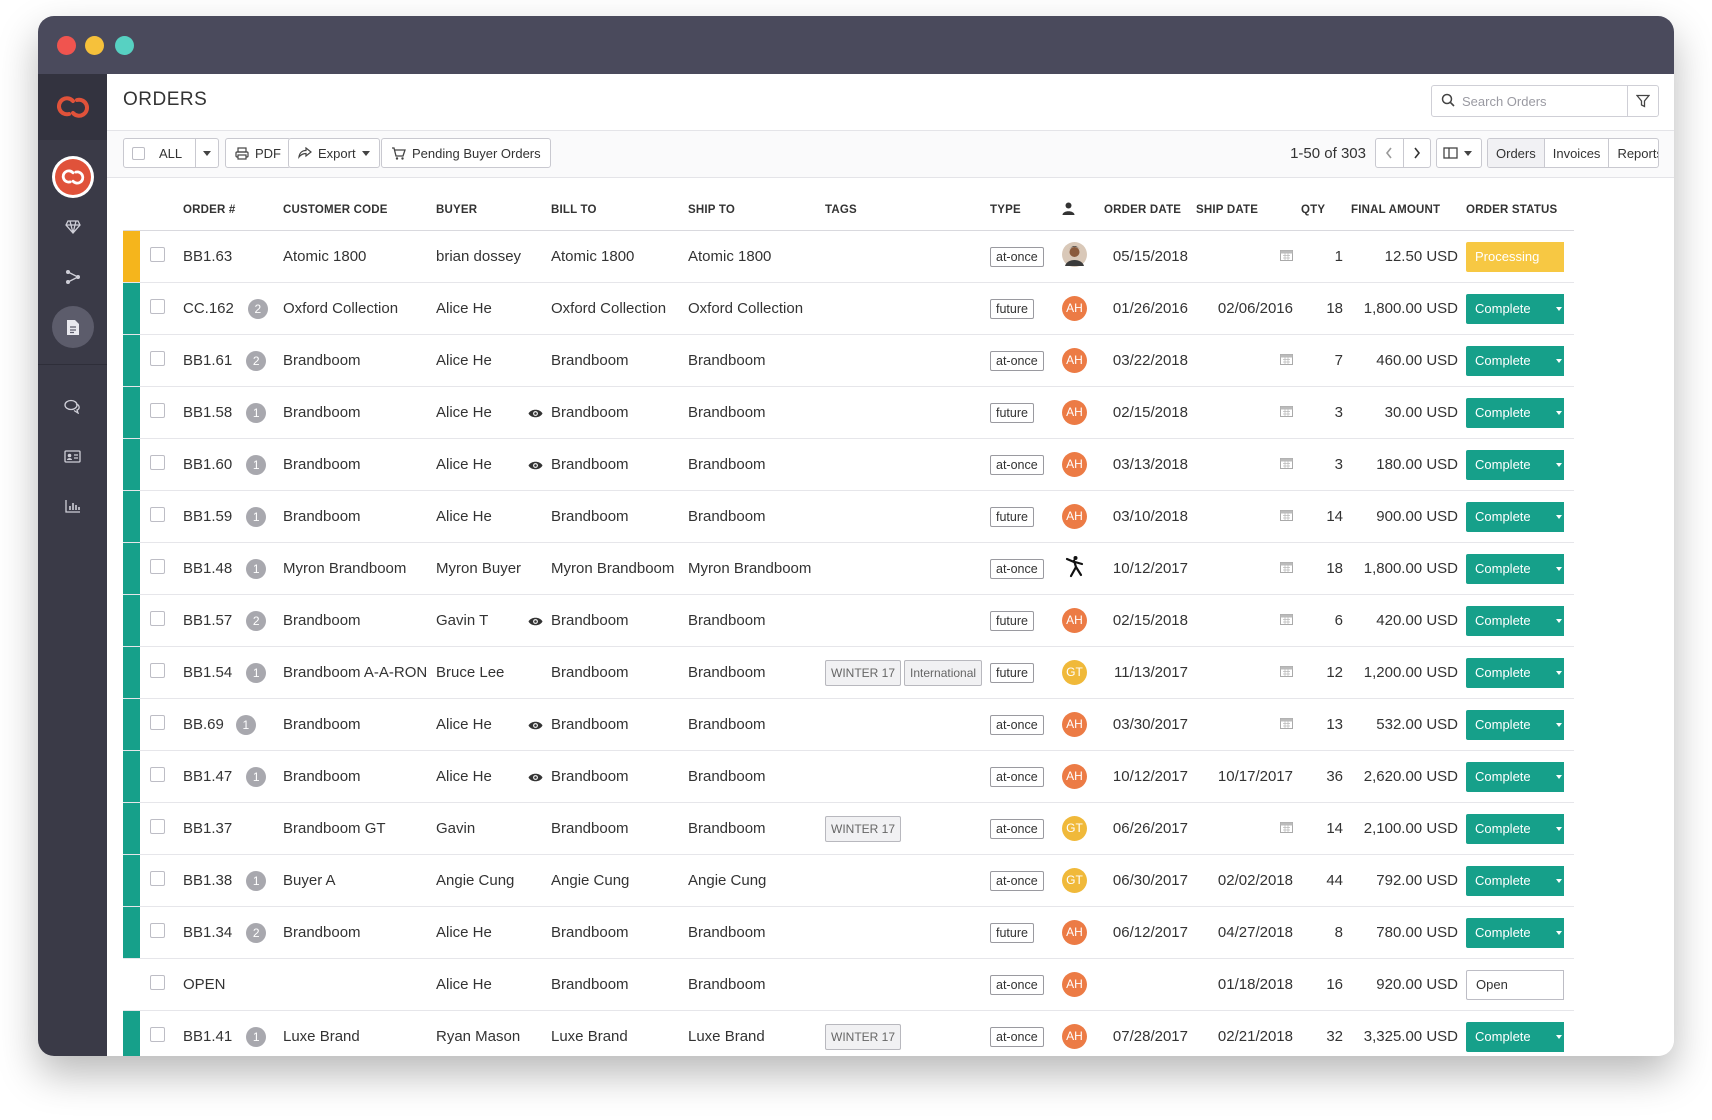 This screenshot has width=1712, height=1120. Describe the element at coordinates (72, 107) in the screenshot. I see `brand-logo` at that location.